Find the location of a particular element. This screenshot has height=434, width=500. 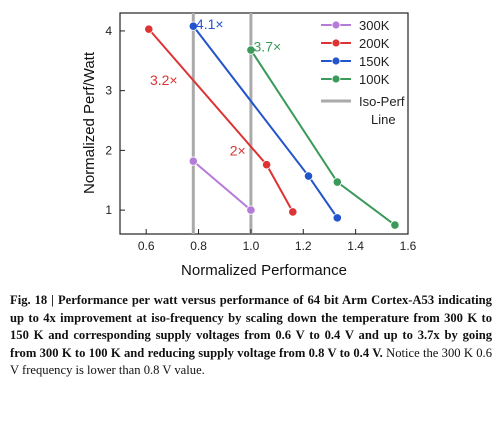

y-axis-title: Normalized Perf/Watt is located at coordinates (89, 122).